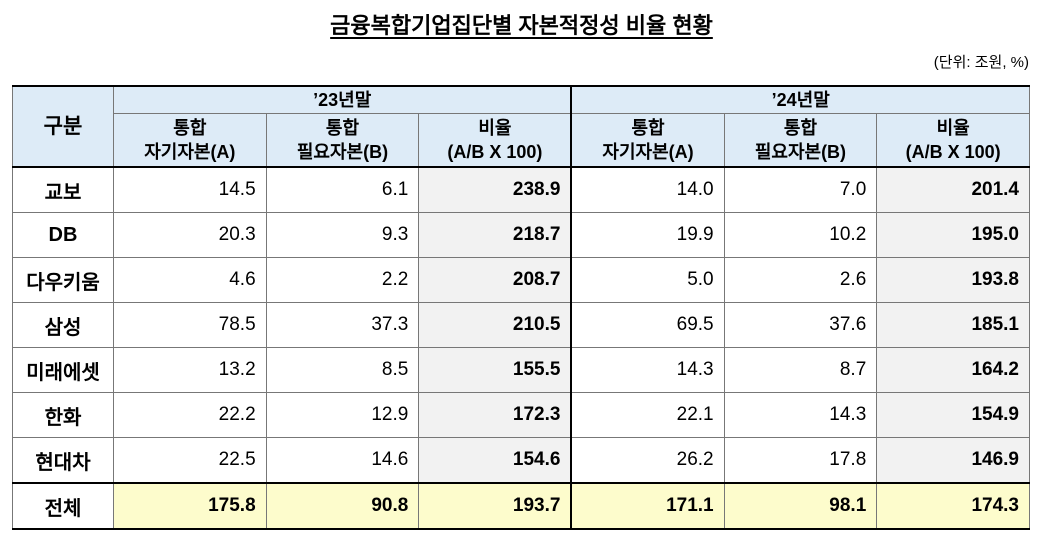 The image size is (1043, 539). I want to click on cell: 22.2, so click(190, 415).